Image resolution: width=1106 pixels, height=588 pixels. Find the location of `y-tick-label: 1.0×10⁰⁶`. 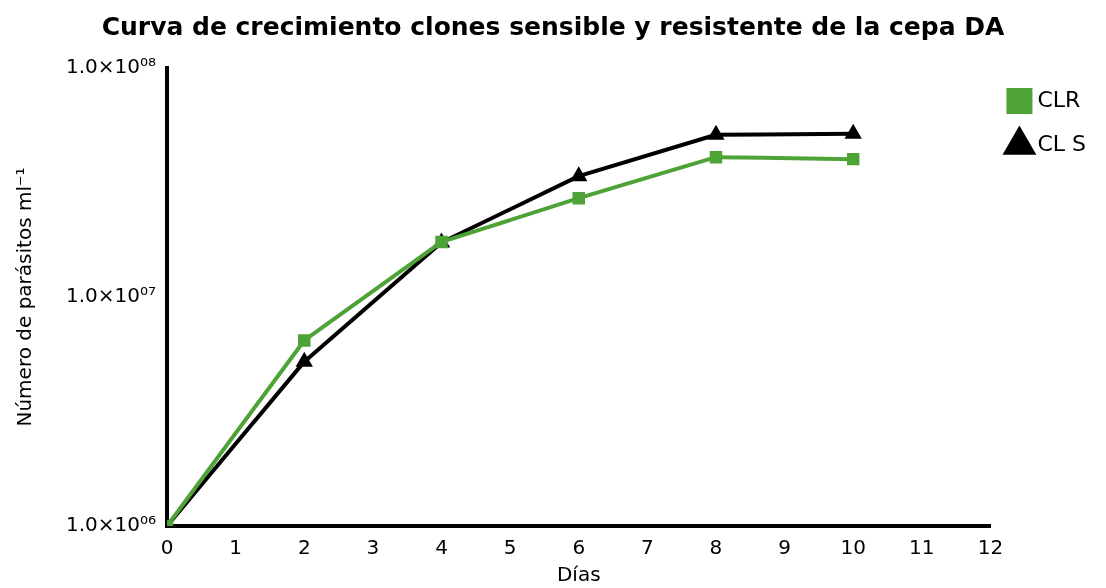

y-tick-label: 1.0×10⁰⁶ is located at coordinates (111, 524).